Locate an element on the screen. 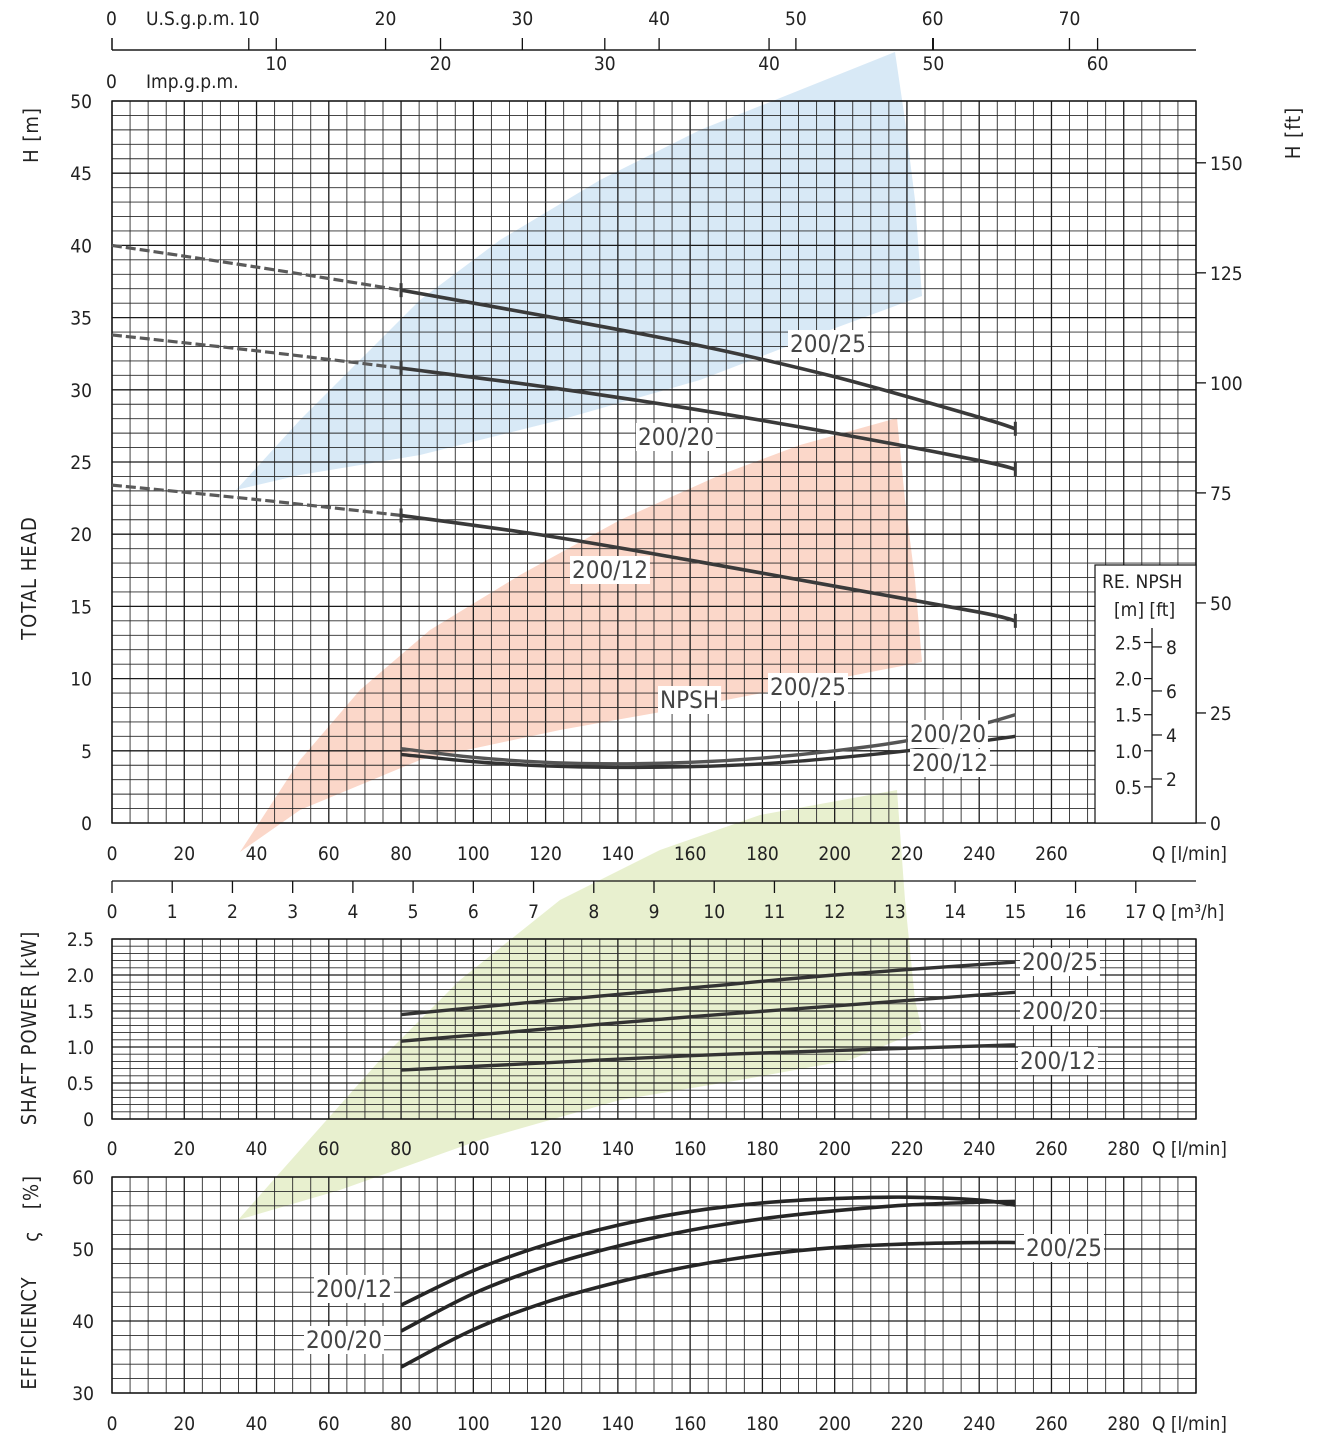 This screenshot has height=1434, width=1319. eff-x-unit: Q [l/min] is located at coordinates (1189, 1423).